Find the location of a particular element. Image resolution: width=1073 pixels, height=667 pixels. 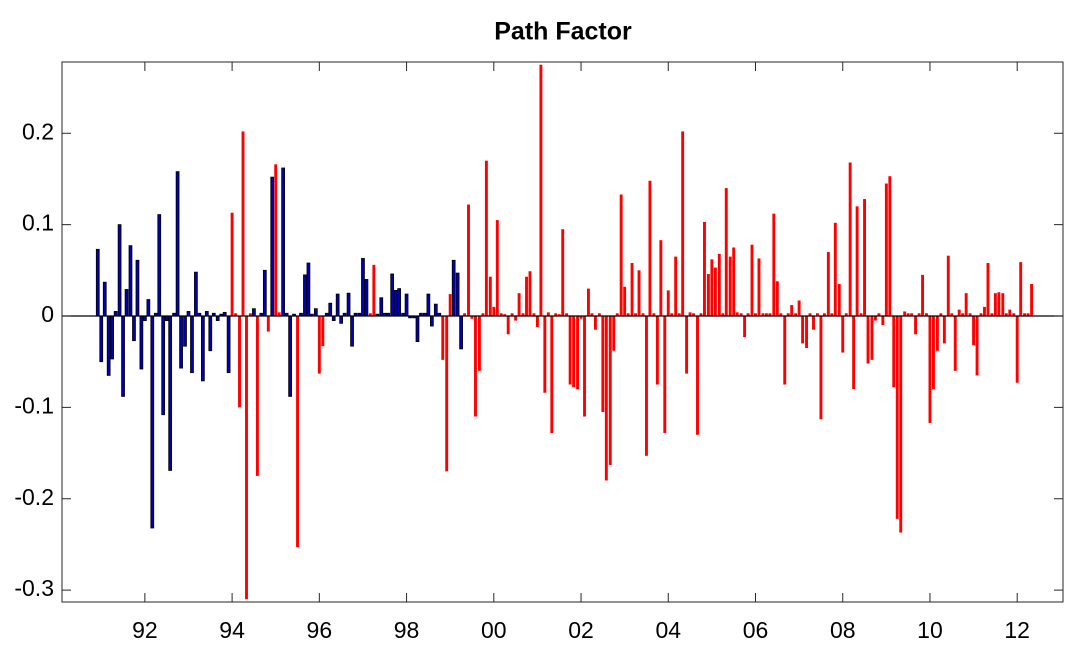

x-tick-label: 96 is located at coordinates (320, 630).